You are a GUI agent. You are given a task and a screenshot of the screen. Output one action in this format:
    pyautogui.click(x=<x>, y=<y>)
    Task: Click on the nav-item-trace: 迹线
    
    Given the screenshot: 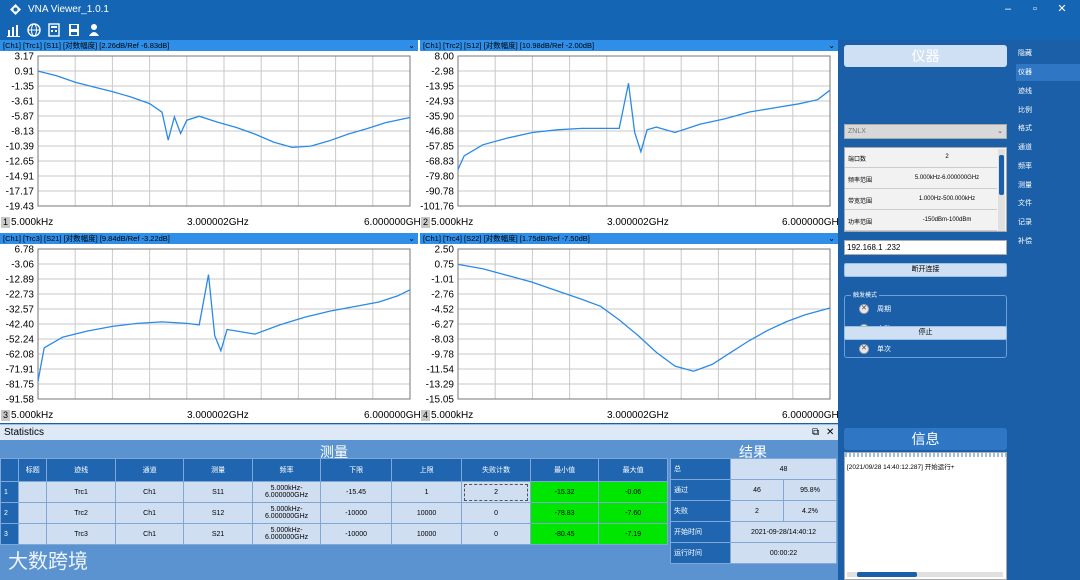 What is the action you would take?
    pyautogui.click(x=1025, y=91)
    